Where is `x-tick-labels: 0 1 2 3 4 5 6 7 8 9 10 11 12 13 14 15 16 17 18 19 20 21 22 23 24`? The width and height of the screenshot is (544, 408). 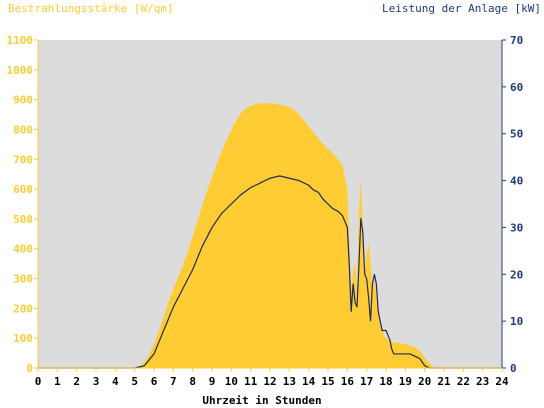 x-tick-labels: 0 1 2 3 4 5 6 7 8 9 10 11 12 13 14 15 16 17 18 19 20 21 22 23 24 is located at coordinates (272, 378).